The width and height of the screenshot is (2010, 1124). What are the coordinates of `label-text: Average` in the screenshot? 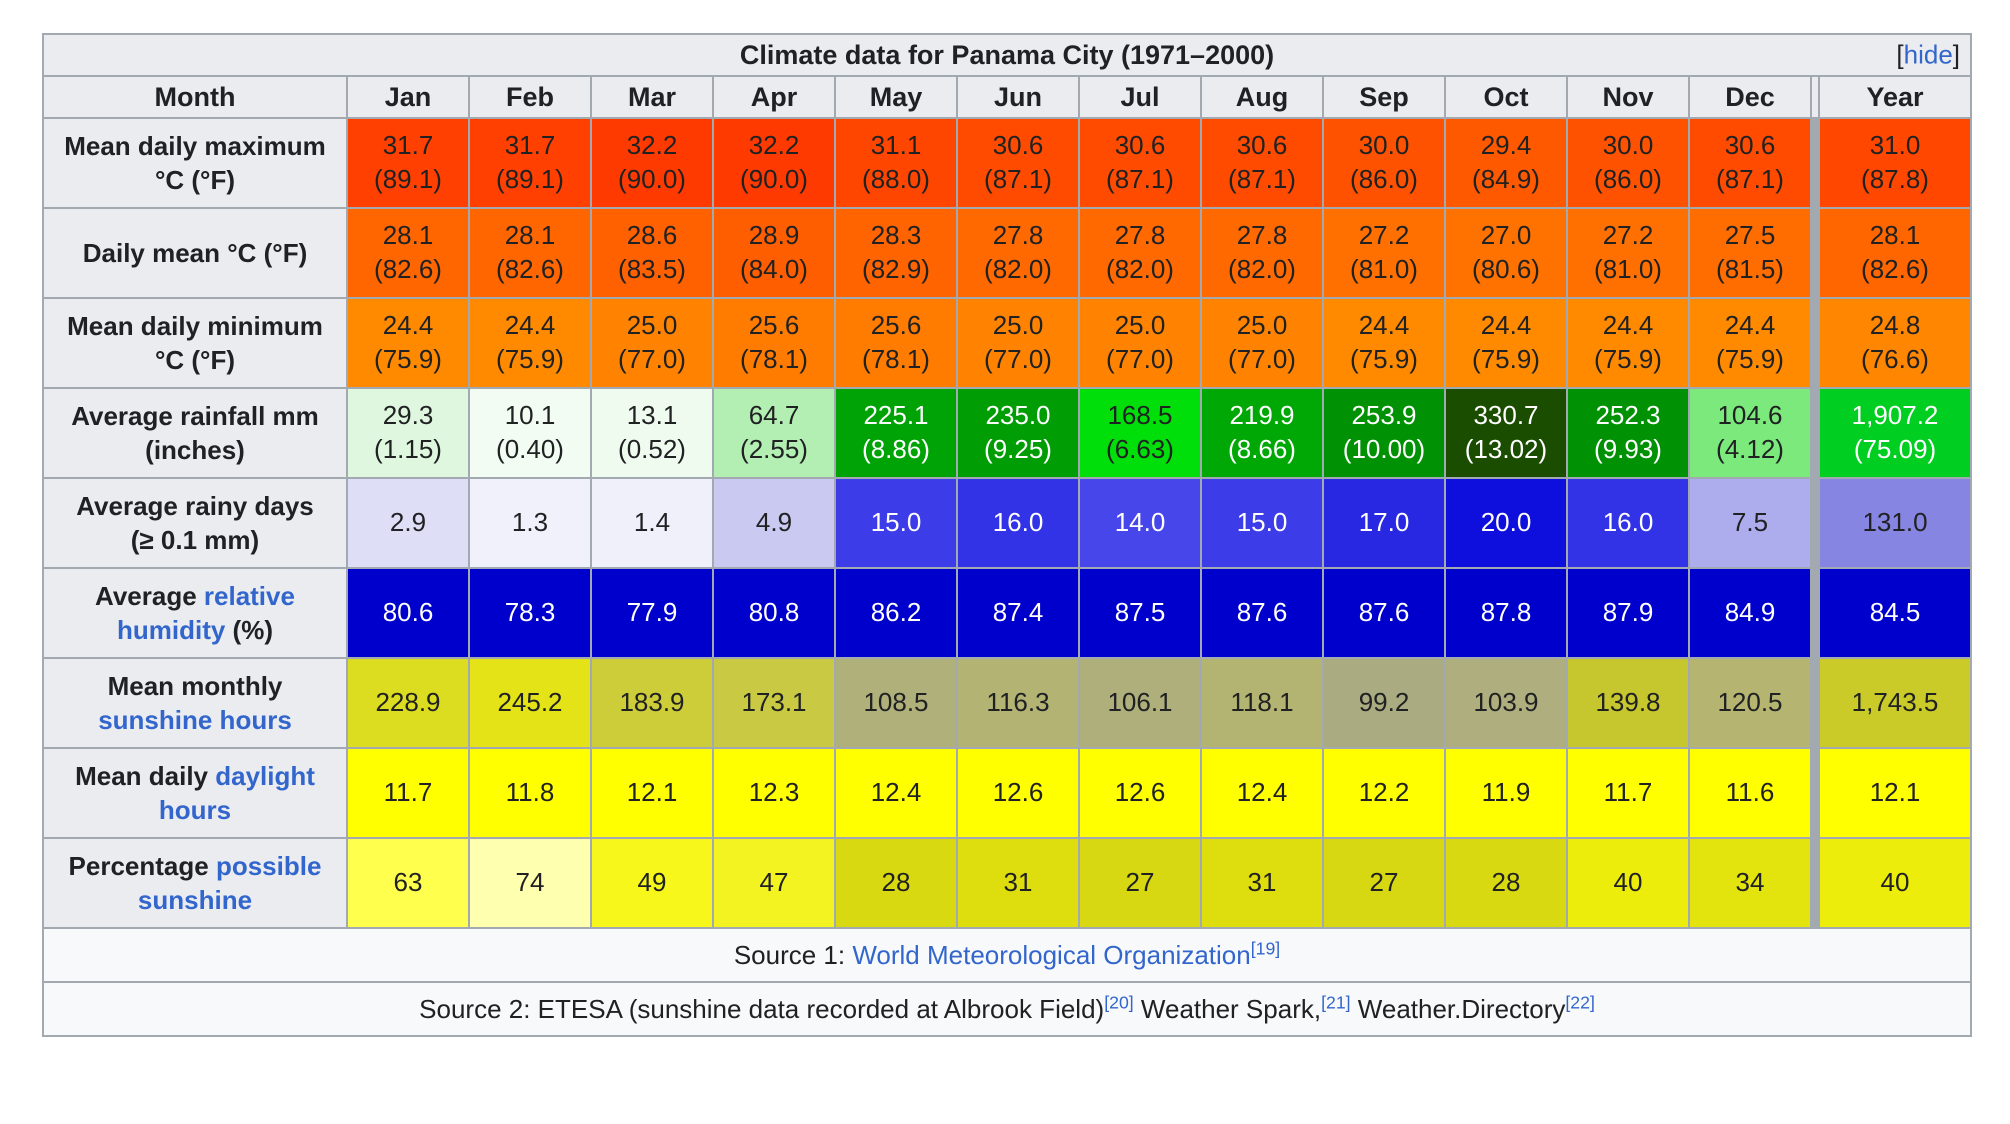 It's located at (149, 595).